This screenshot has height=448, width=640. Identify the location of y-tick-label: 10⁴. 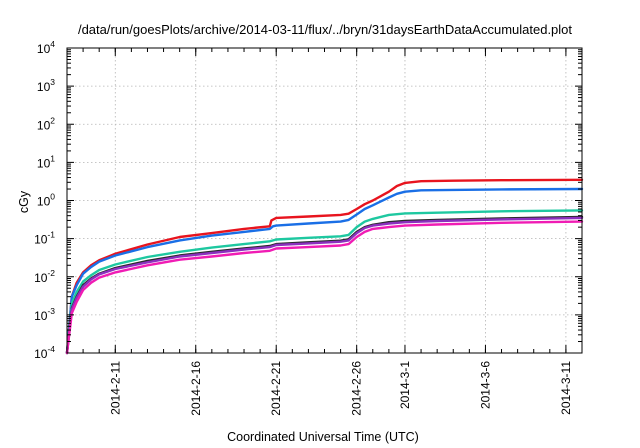
(46, 47).